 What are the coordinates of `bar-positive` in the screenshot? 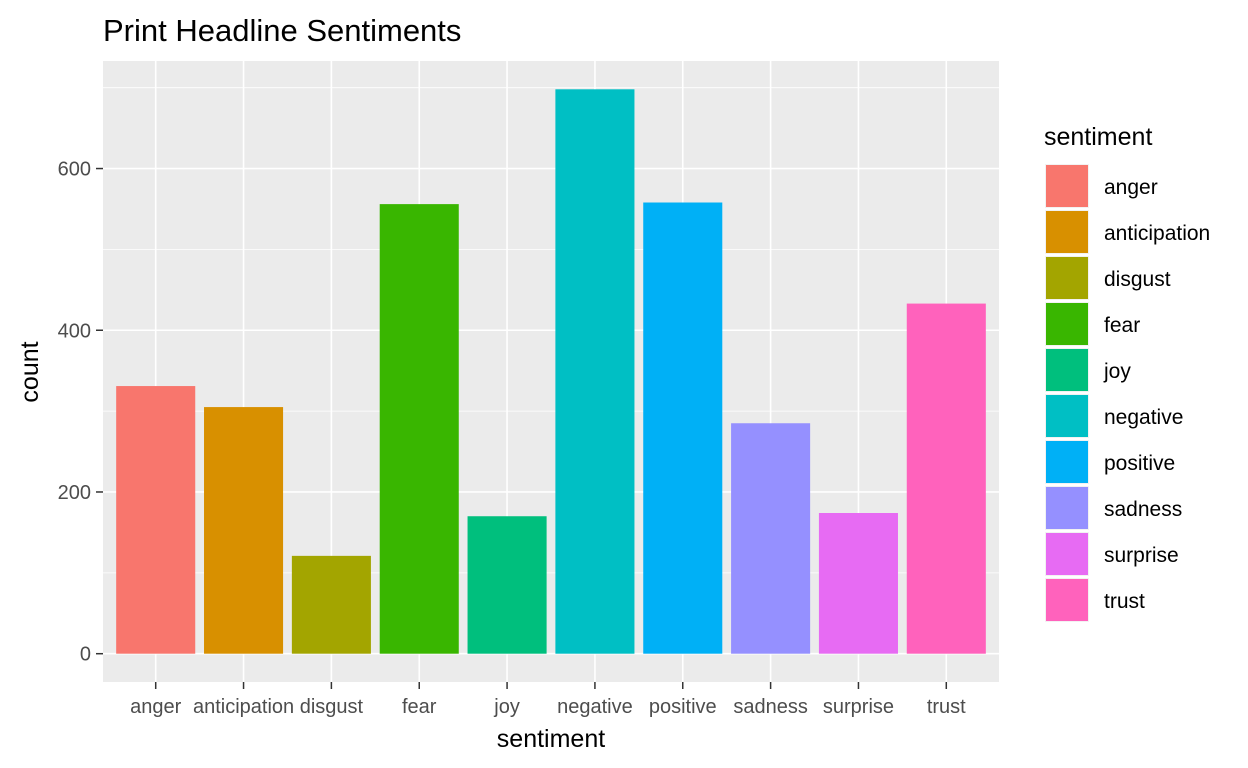 It's located at (683, 428).